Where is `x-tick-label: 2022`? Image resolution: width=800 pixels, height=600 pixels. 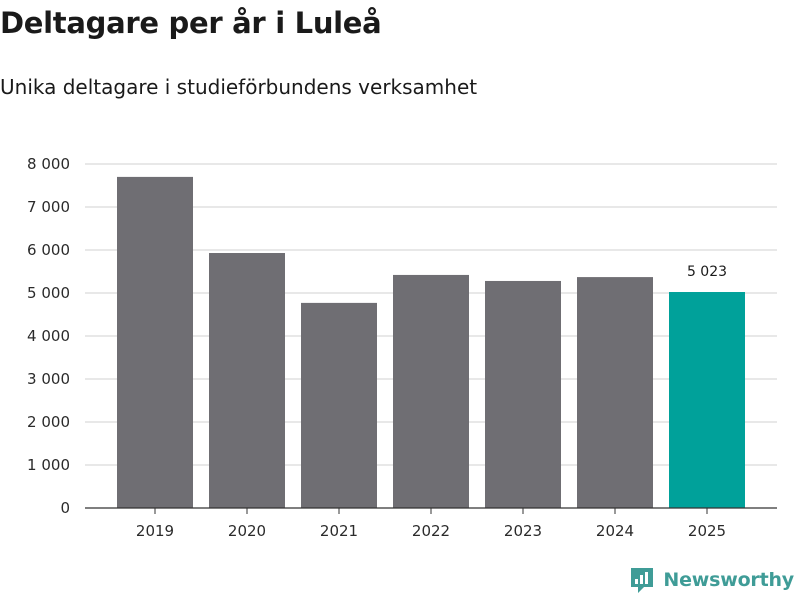 x-tick-label: 2022 is located at coordinates (431, 531).